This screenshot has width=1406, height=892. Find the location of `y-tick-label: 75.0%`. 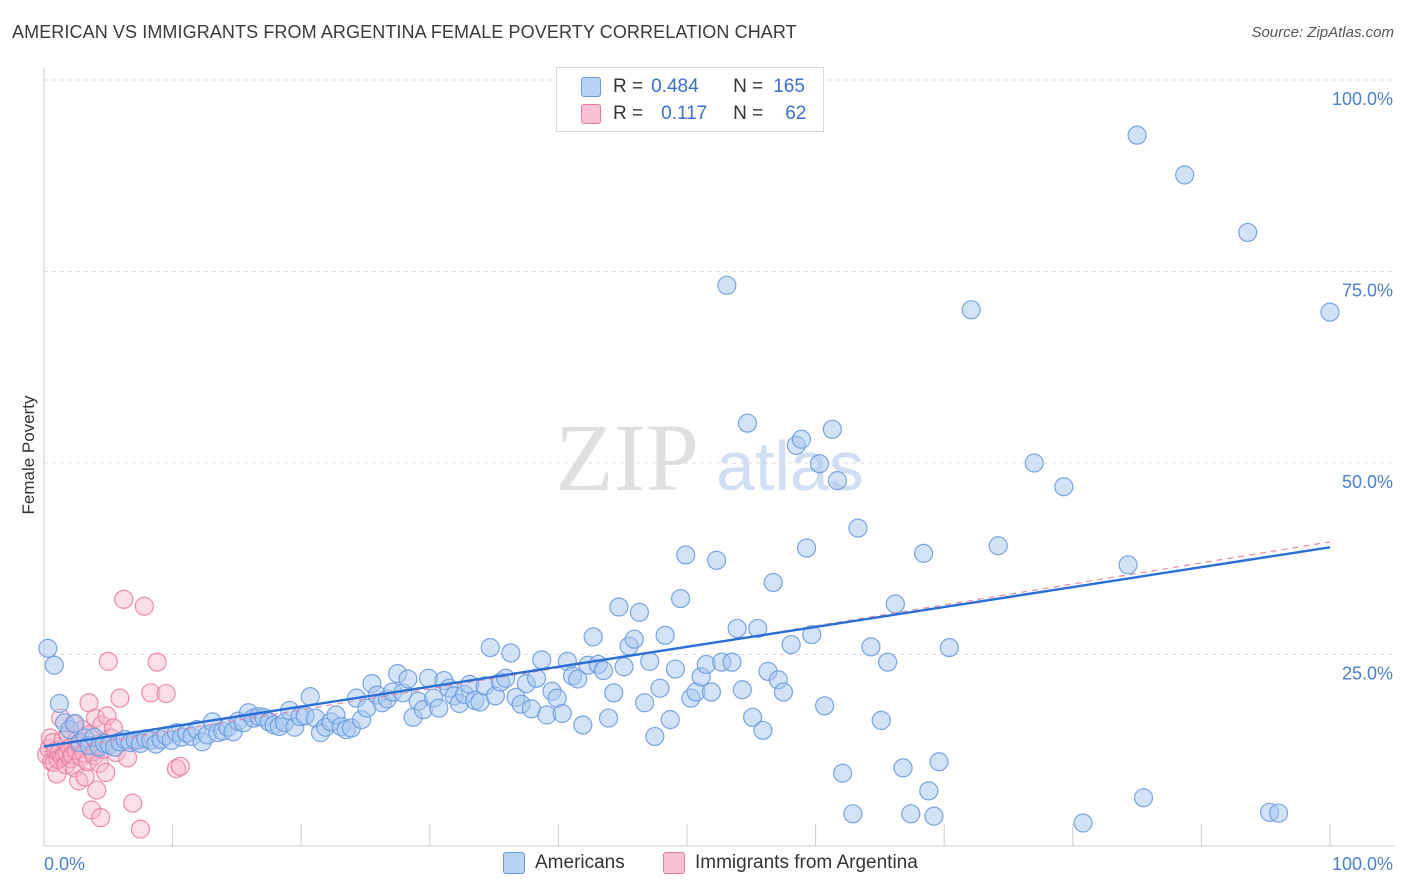

y-tick-label: 75.0% is located at coordinates (1367, 291).